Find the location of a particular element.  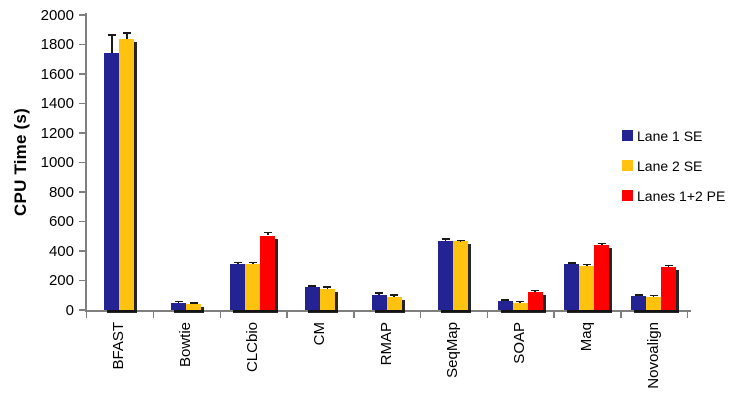

legend-swatch-lane-1-se is located at coordinates (627, 135).